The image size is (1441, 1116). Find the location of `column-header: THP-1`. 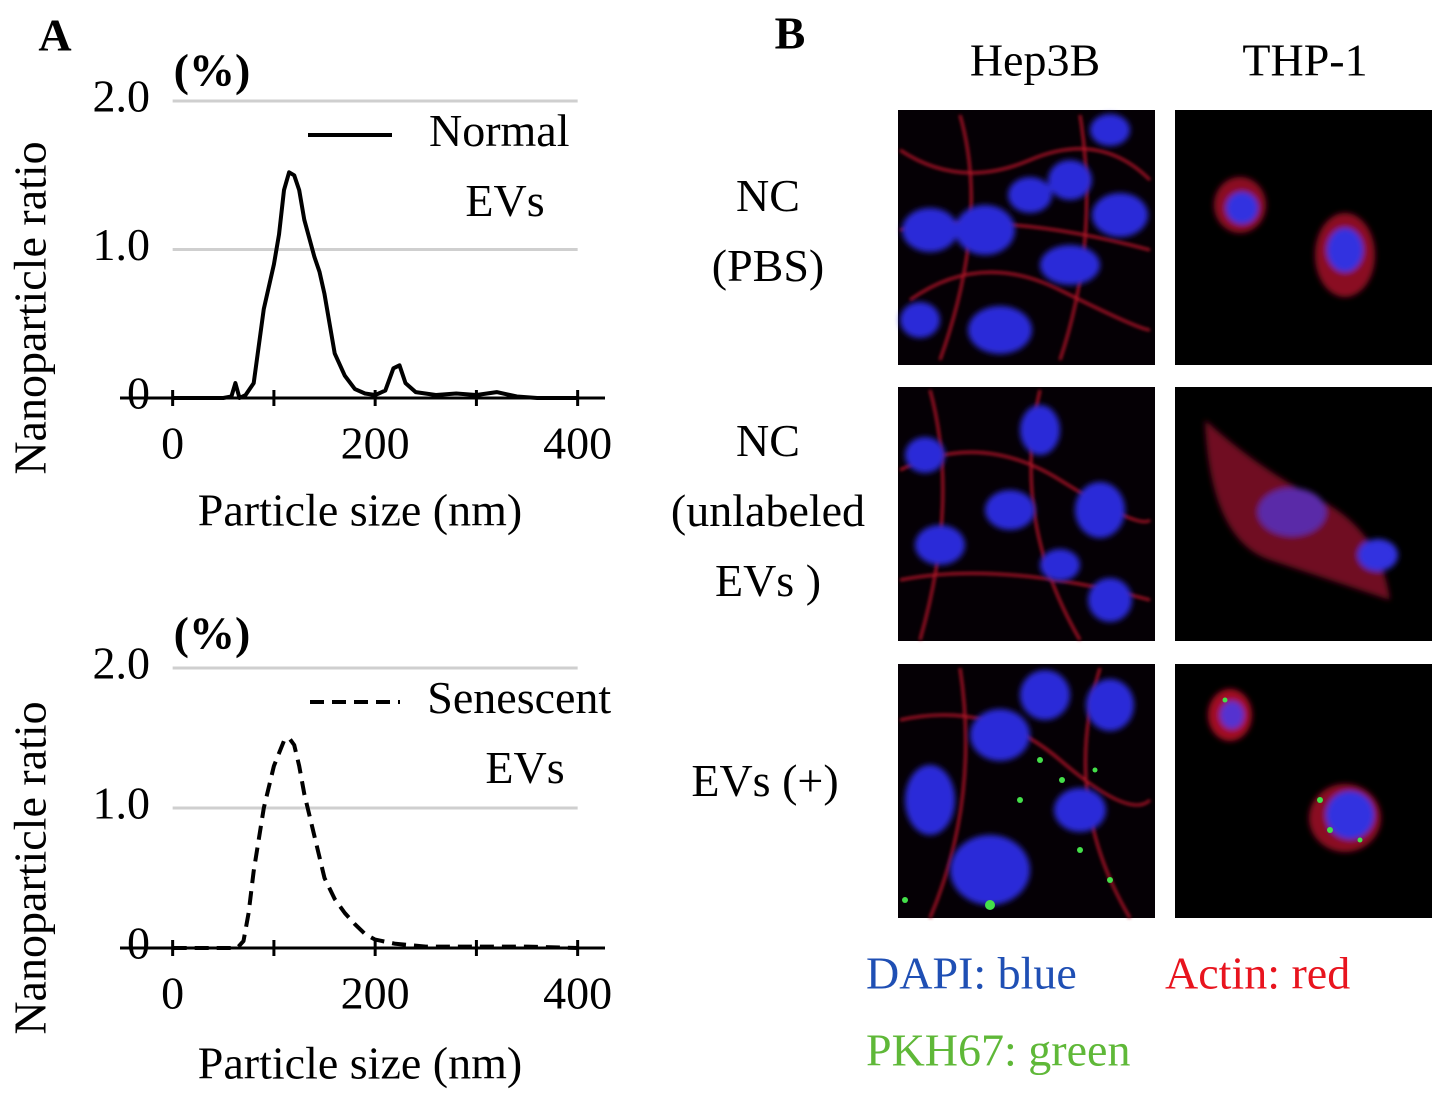

column-header: THP-1 is located at coordinates (1304, 60).